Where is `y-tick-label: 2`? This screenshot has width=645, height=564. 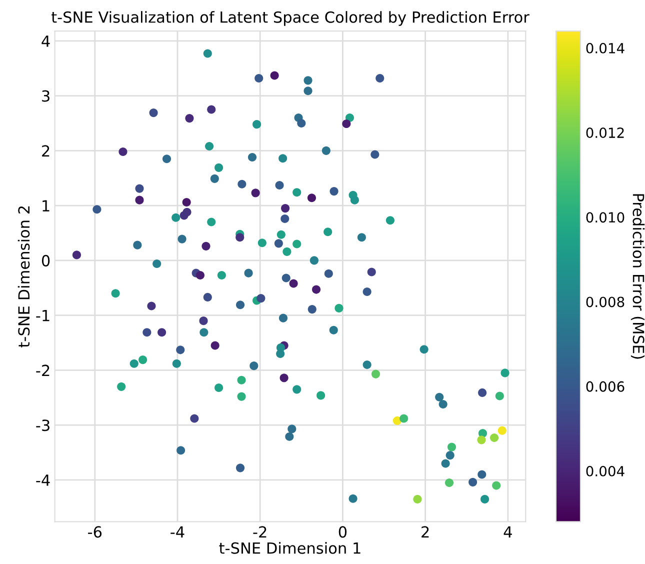 y-tick-label: 2 is located at coordinates (46, 150).